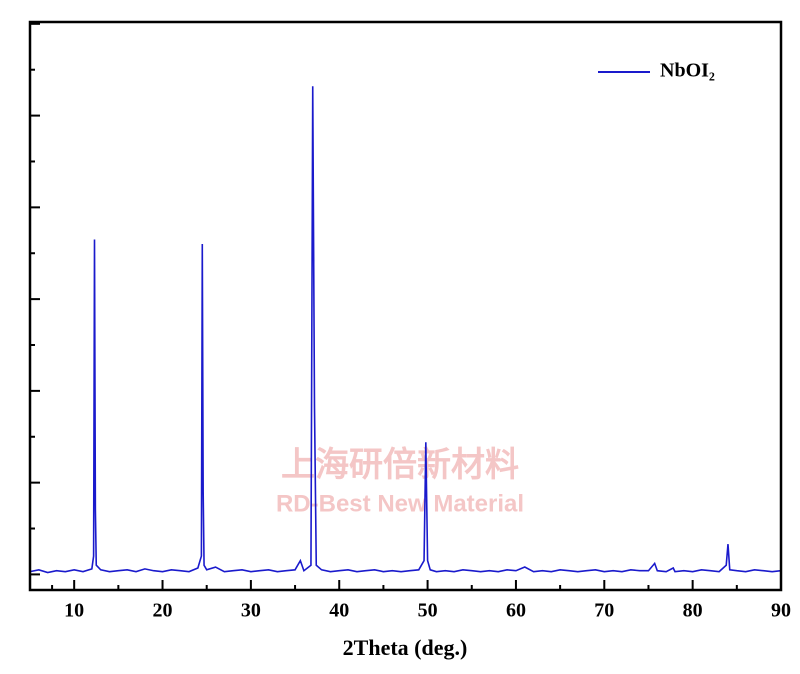 The width and height of the screenshot is (800, 674). Describe the element at coordinates (405, 647) in the screenshot. I see `x-axis-label: 2Theta (deg.)` at that location.